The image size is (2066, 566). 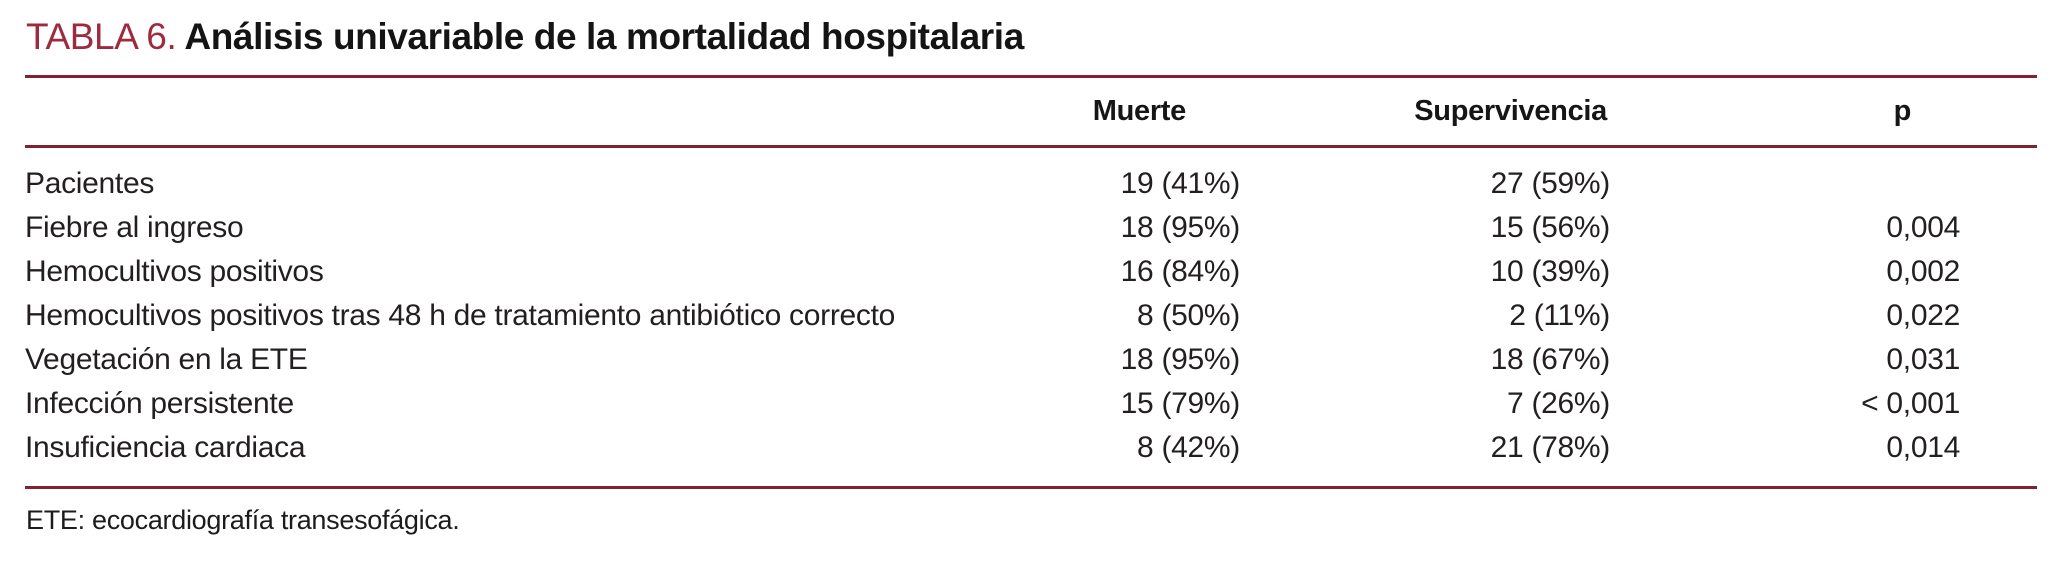 What do you see at coordinates (1923, 227) in the screenshot?
I see `cell-p: 0,004` at bounding box center [1923, 227].